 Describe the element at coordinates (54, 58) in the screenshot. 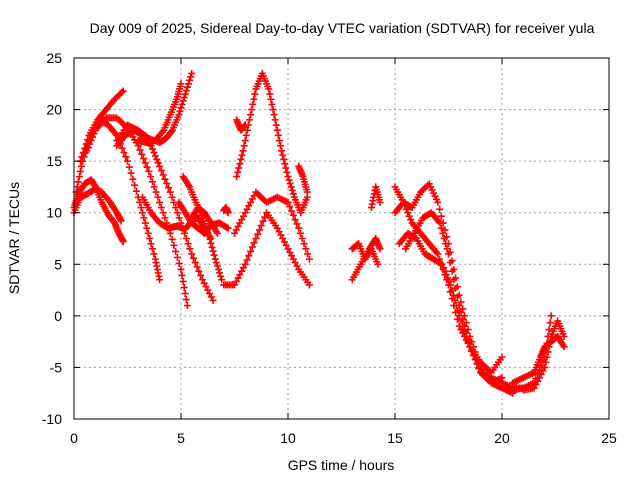

I see `y-tick-label: 25` at that location.